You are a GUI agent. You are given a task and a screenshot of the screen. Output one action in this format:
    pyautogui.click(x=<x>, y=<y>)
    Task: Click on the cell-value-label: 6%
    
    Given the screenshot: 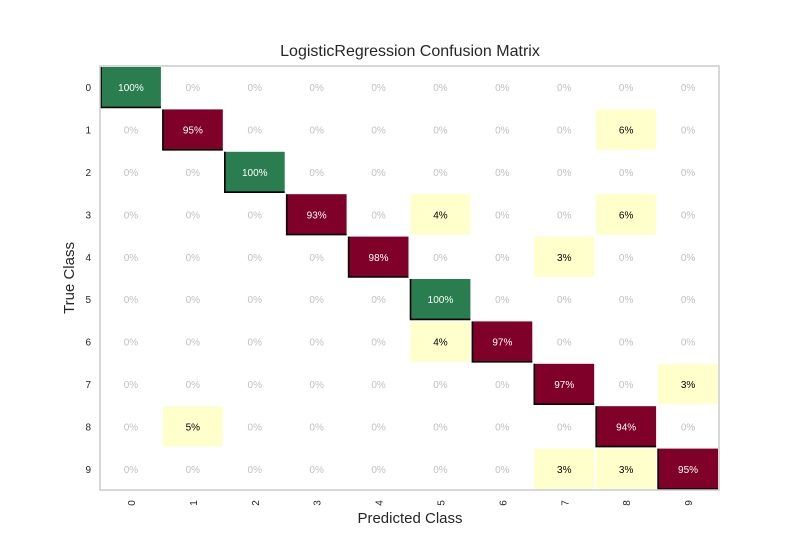 What is the action you would take?
    pyautogui.click(x=626, y=215)
    